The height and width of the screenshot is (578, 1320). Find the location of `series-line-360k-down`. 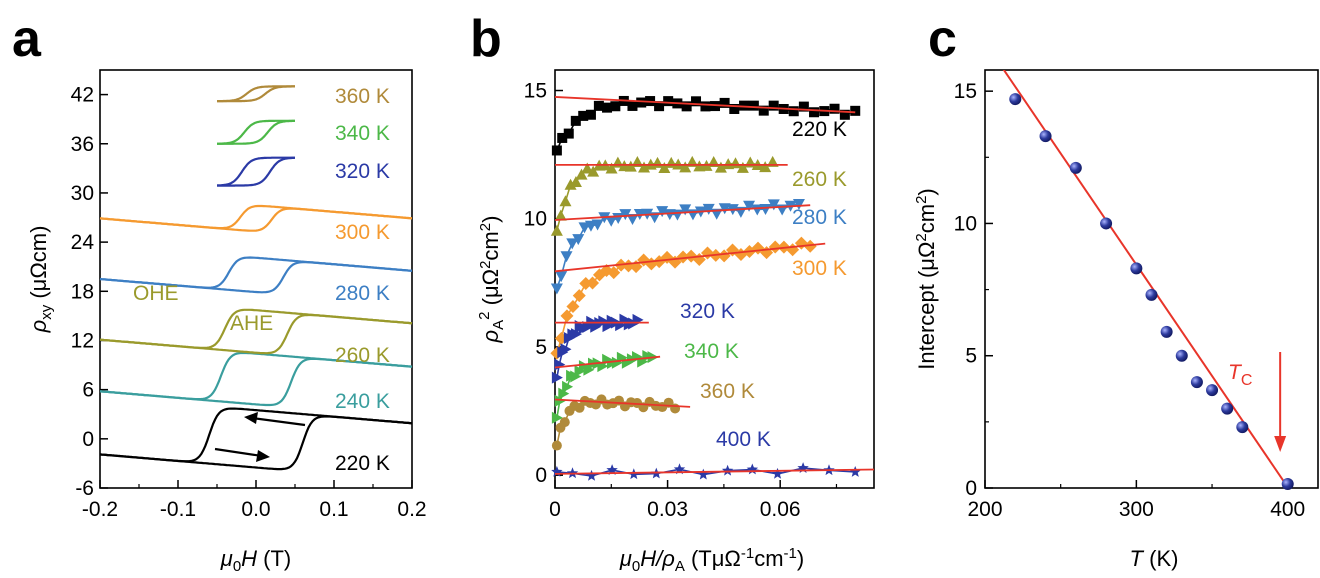

series-line-360k-down is located at coordinates (256, 94).